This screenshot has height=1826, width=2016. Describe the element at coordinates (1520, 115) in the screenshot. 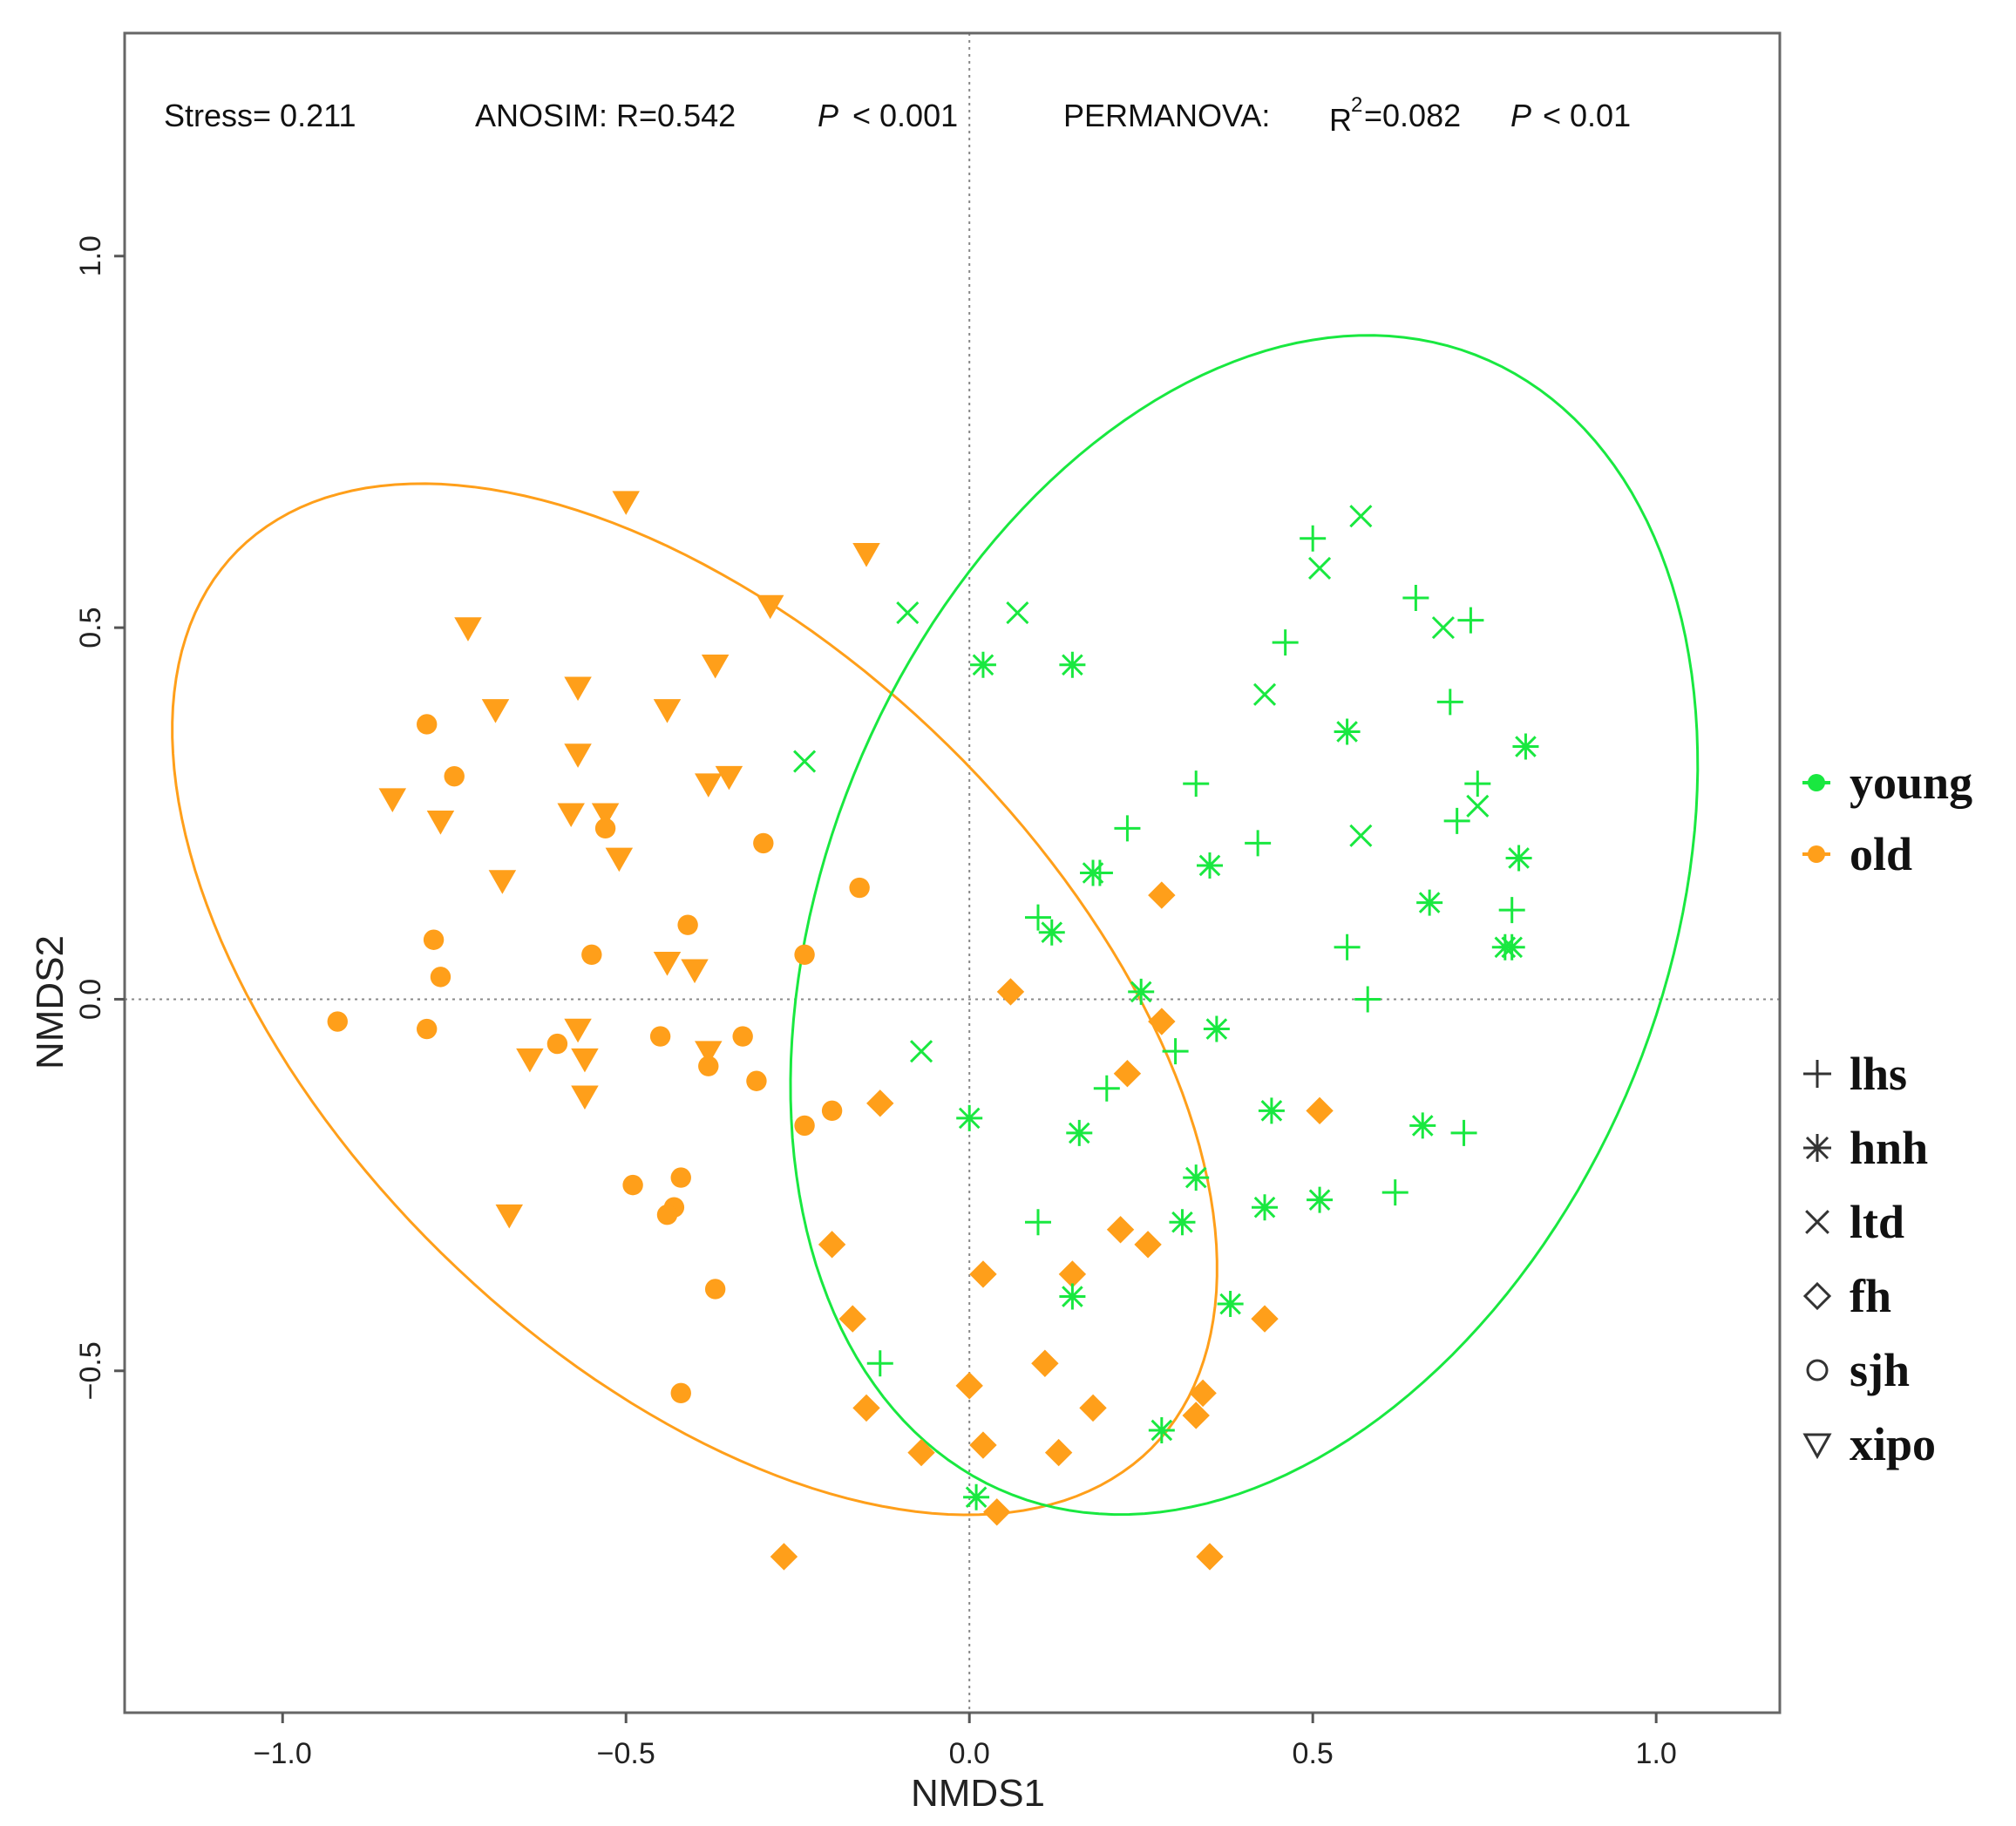

I see `permanova-p-symbol: P` at that location.